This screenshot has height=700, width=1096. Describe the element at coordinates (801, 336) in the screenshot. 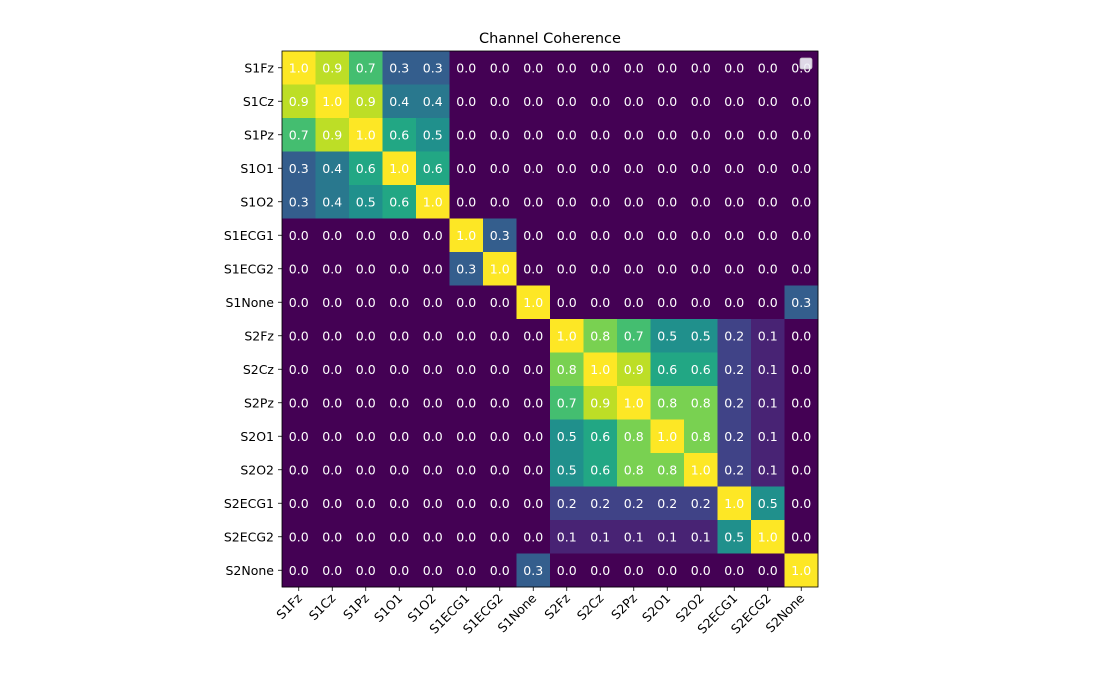

I see `heatmap-cell-S2Fz-S2None` at that location.